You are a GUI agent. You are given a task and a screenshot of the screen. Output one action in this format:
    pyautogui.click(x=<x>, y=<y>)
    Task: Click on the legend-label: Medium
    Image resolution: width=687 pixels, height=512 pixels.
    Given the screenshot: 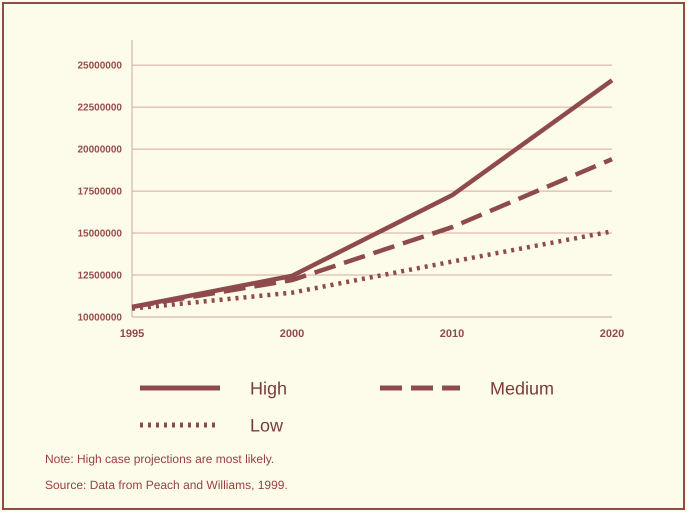 What is the action you would take?
    pyautogui.click(x=522, y=388)
    